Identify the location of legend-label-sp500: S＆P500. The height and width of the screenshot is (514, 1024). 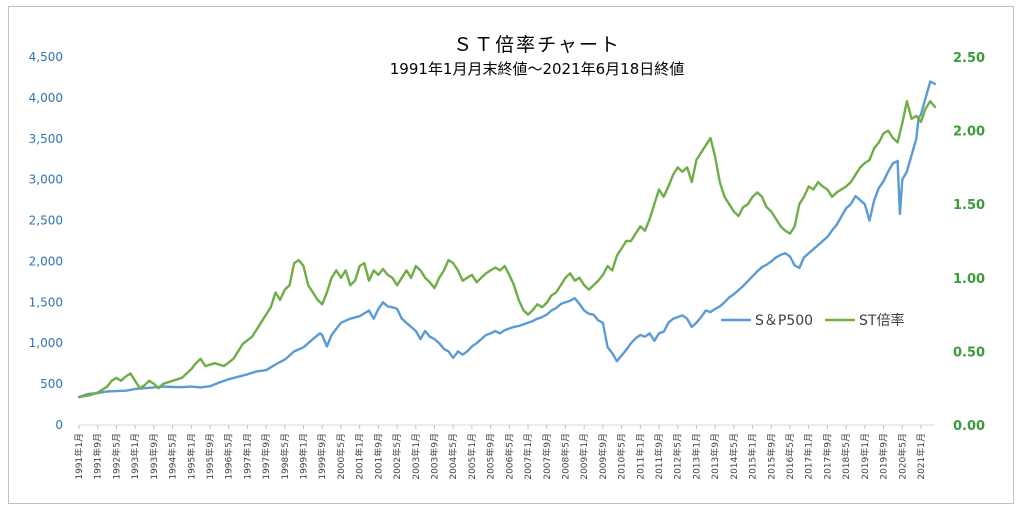
(784, 321).